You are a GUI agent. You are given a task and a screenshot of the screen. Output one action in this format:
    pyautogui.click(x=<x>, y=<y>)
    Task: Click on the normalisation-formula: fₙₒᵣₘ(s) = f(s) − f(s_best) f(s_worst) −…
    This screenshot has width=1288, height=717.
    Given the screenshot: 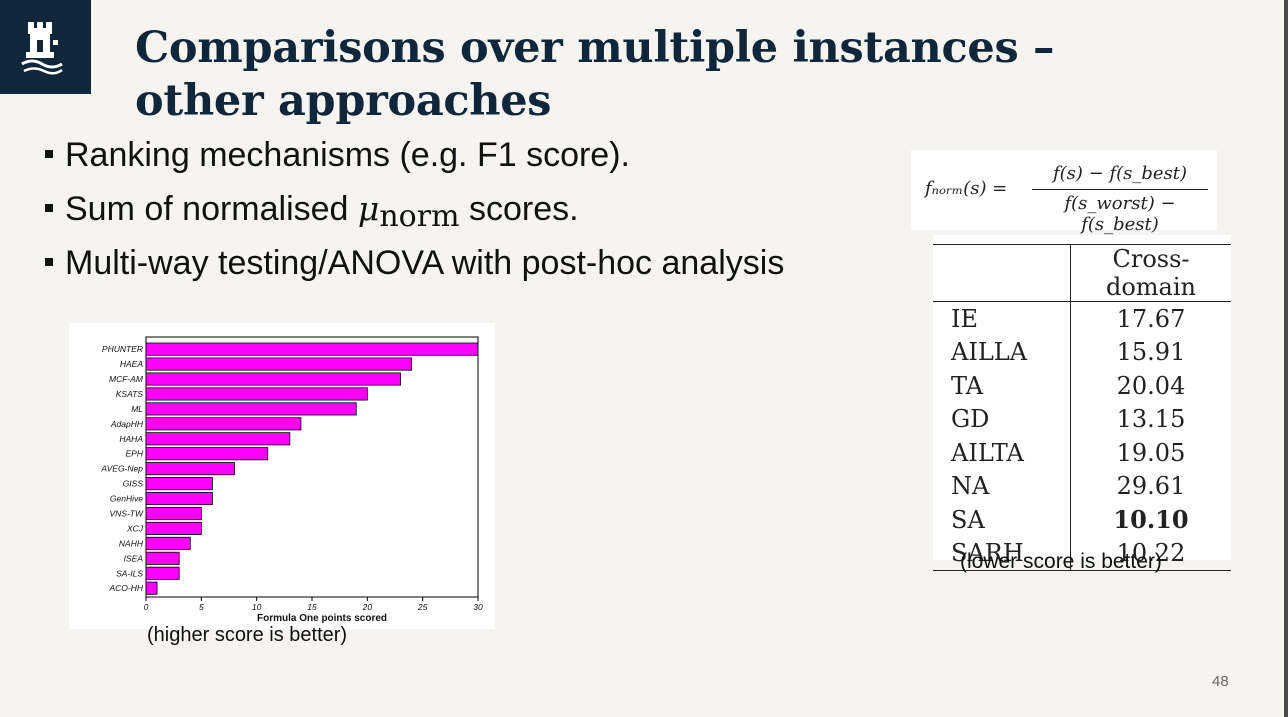 What is the action you would take?
    pyautogui.click(x=1064, y=192)
    